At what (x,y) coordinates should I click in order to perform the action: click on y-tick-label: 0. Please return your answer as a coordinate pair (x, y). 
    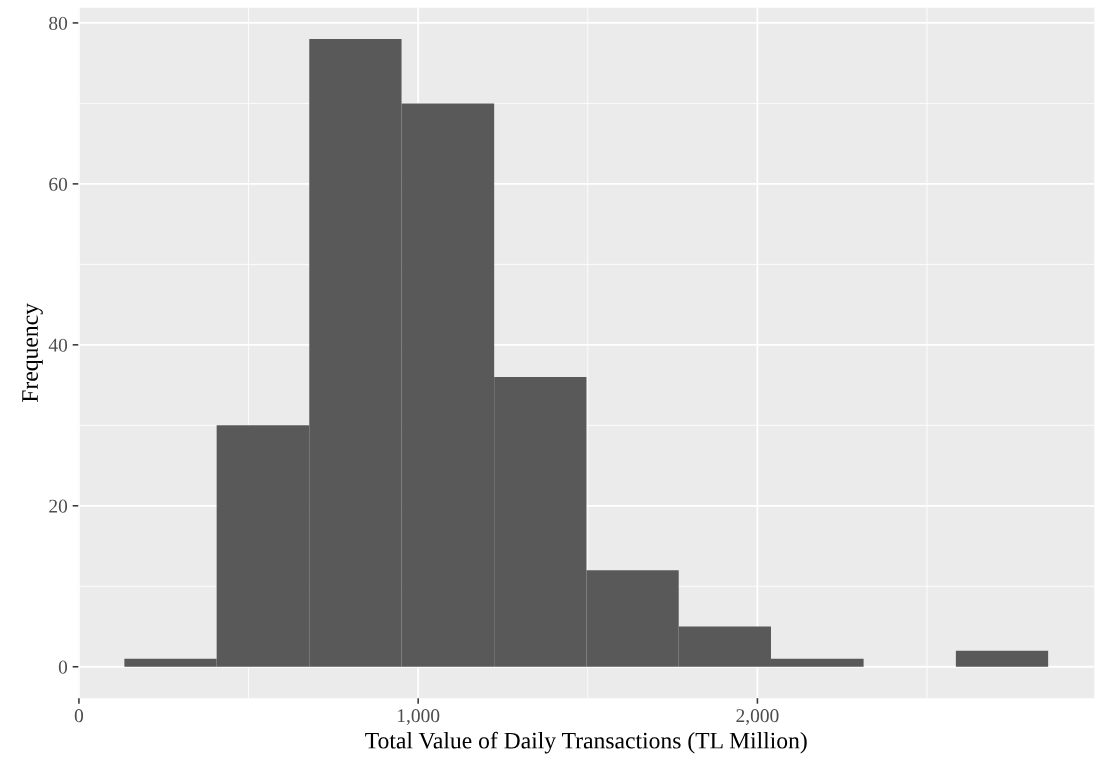
    Looking at the image, I should click on (63, 667).